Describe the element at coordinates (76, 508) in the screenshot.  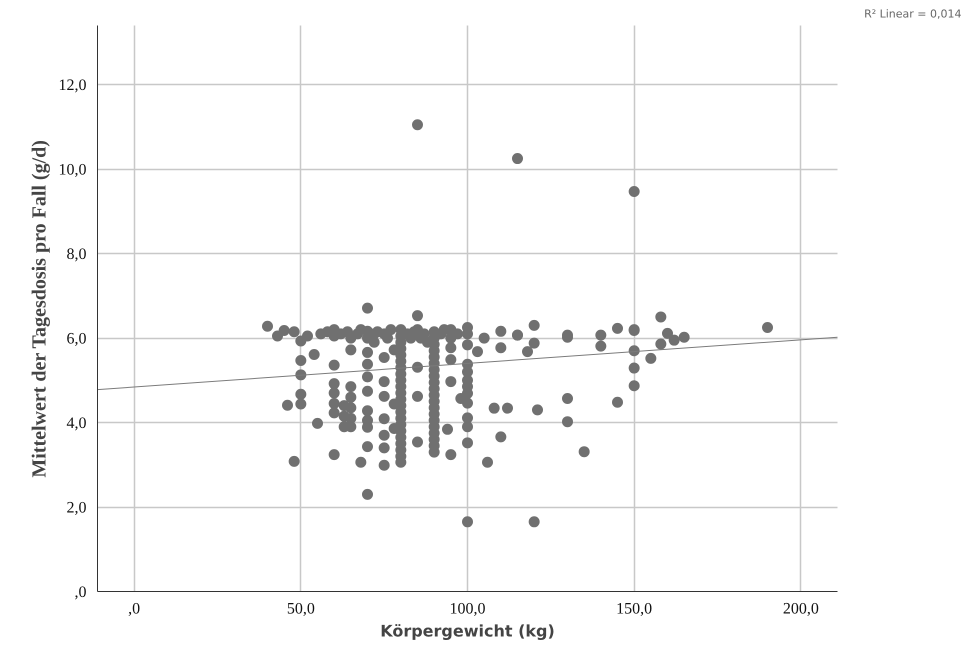
I see `y-tick-label: 2,0` at that location.